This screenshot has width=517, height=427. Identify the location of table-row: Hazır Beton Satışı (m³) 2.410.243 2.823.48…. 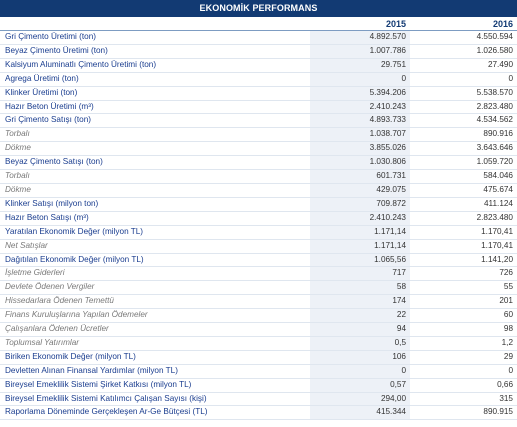
(258, 218).